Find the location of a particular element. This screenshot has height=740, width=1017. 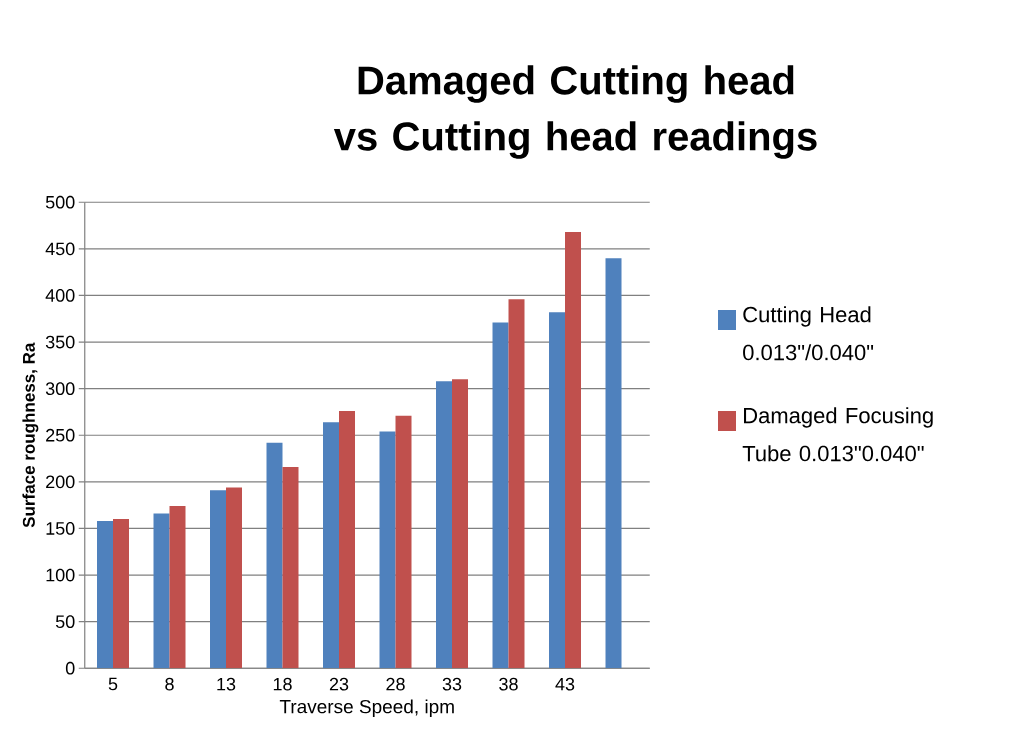

y-tick-label: 50 is located at coordinates (65, 622).